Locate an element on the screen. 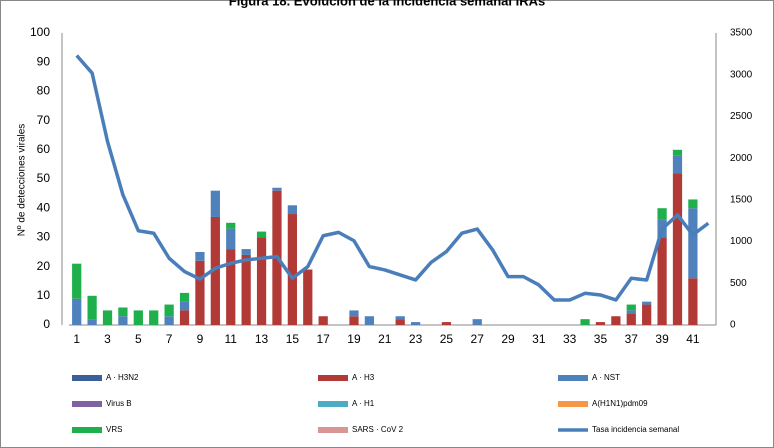  x-tick-label: 1 is located at coordinates (76, 339).